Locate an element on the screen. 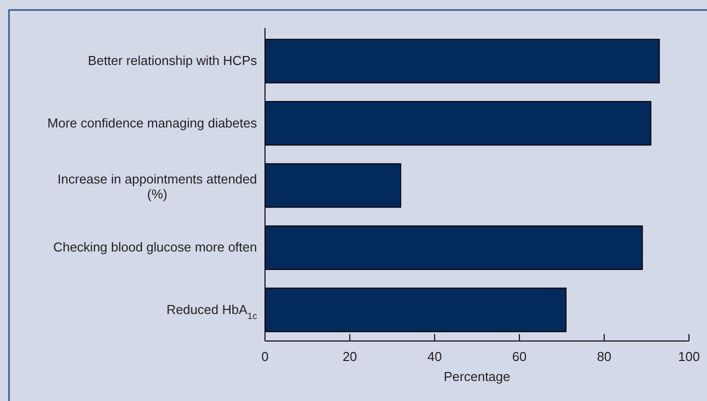 The image size is (707, 401). x-tick-label: 0 is located at coordinates (265, 356).